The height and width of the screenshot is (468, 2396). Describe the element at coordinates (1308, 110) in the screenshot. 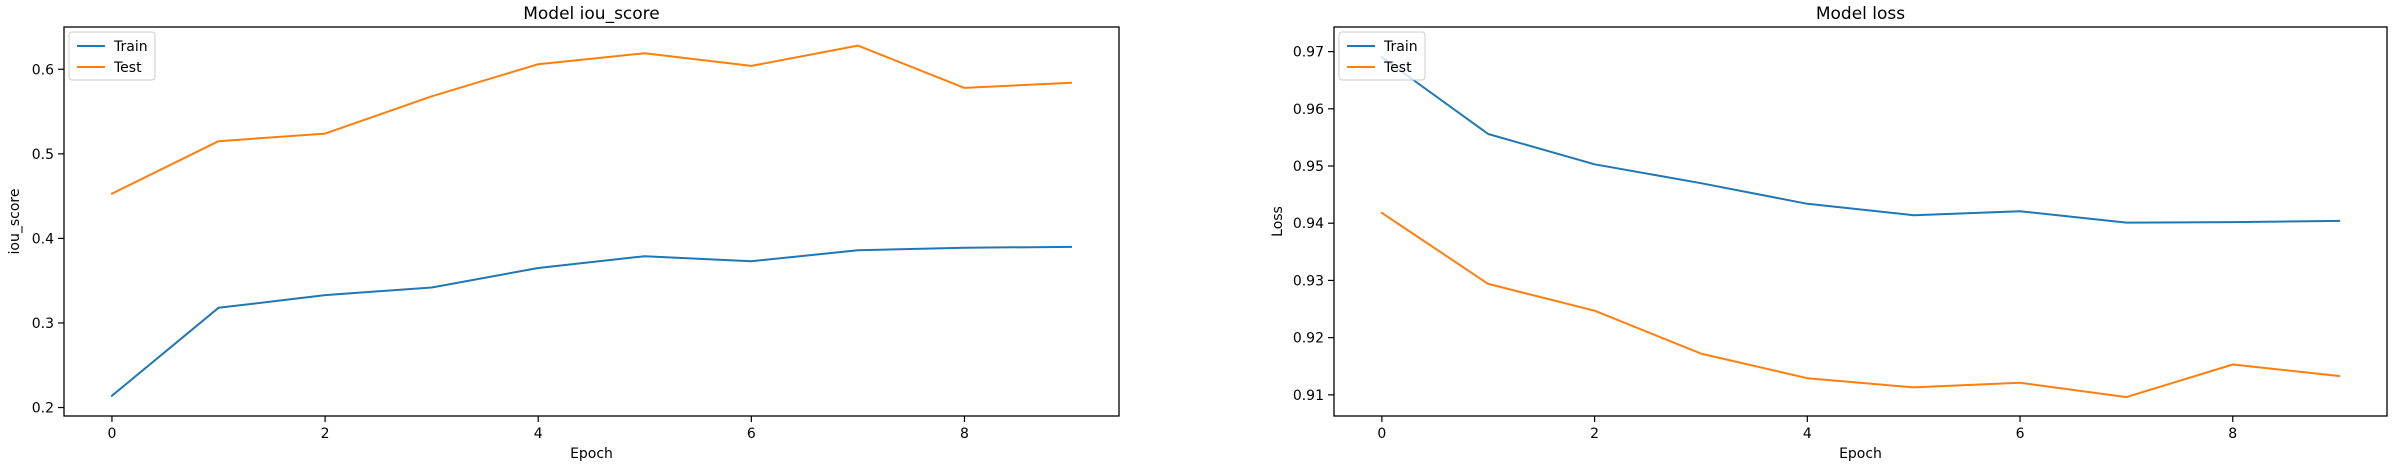

I see `y-tick-label: 0.96` at that location.